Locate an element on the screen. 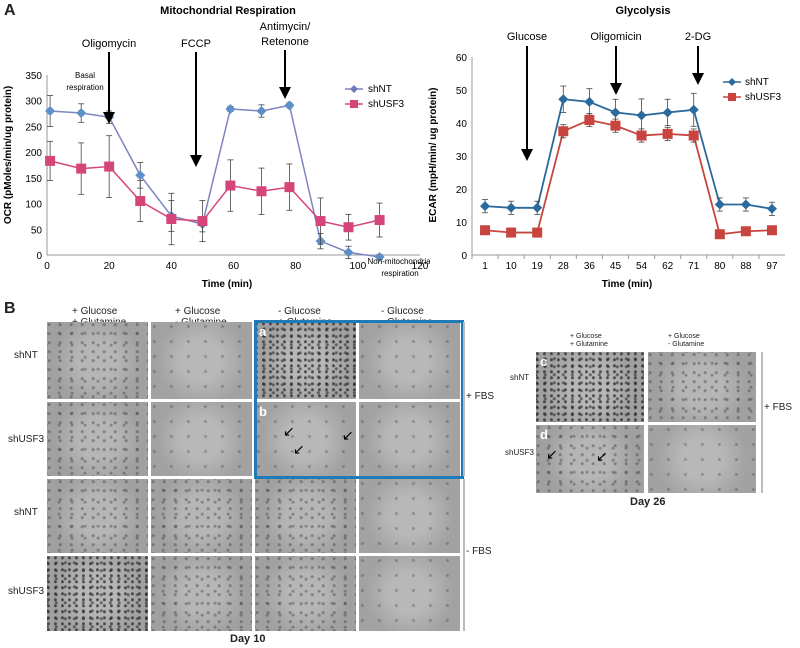 This screenshot has height=648, width=800. day10-row-label-4: shUSF3 is located at coordinates (26, 591).